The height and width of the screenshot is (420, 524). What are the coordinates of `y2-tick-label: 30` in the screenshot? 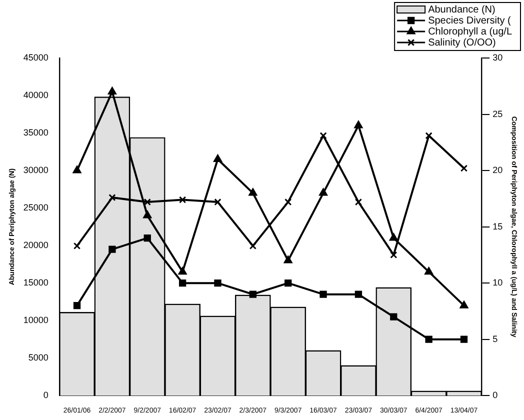 It's located at (497, 57).